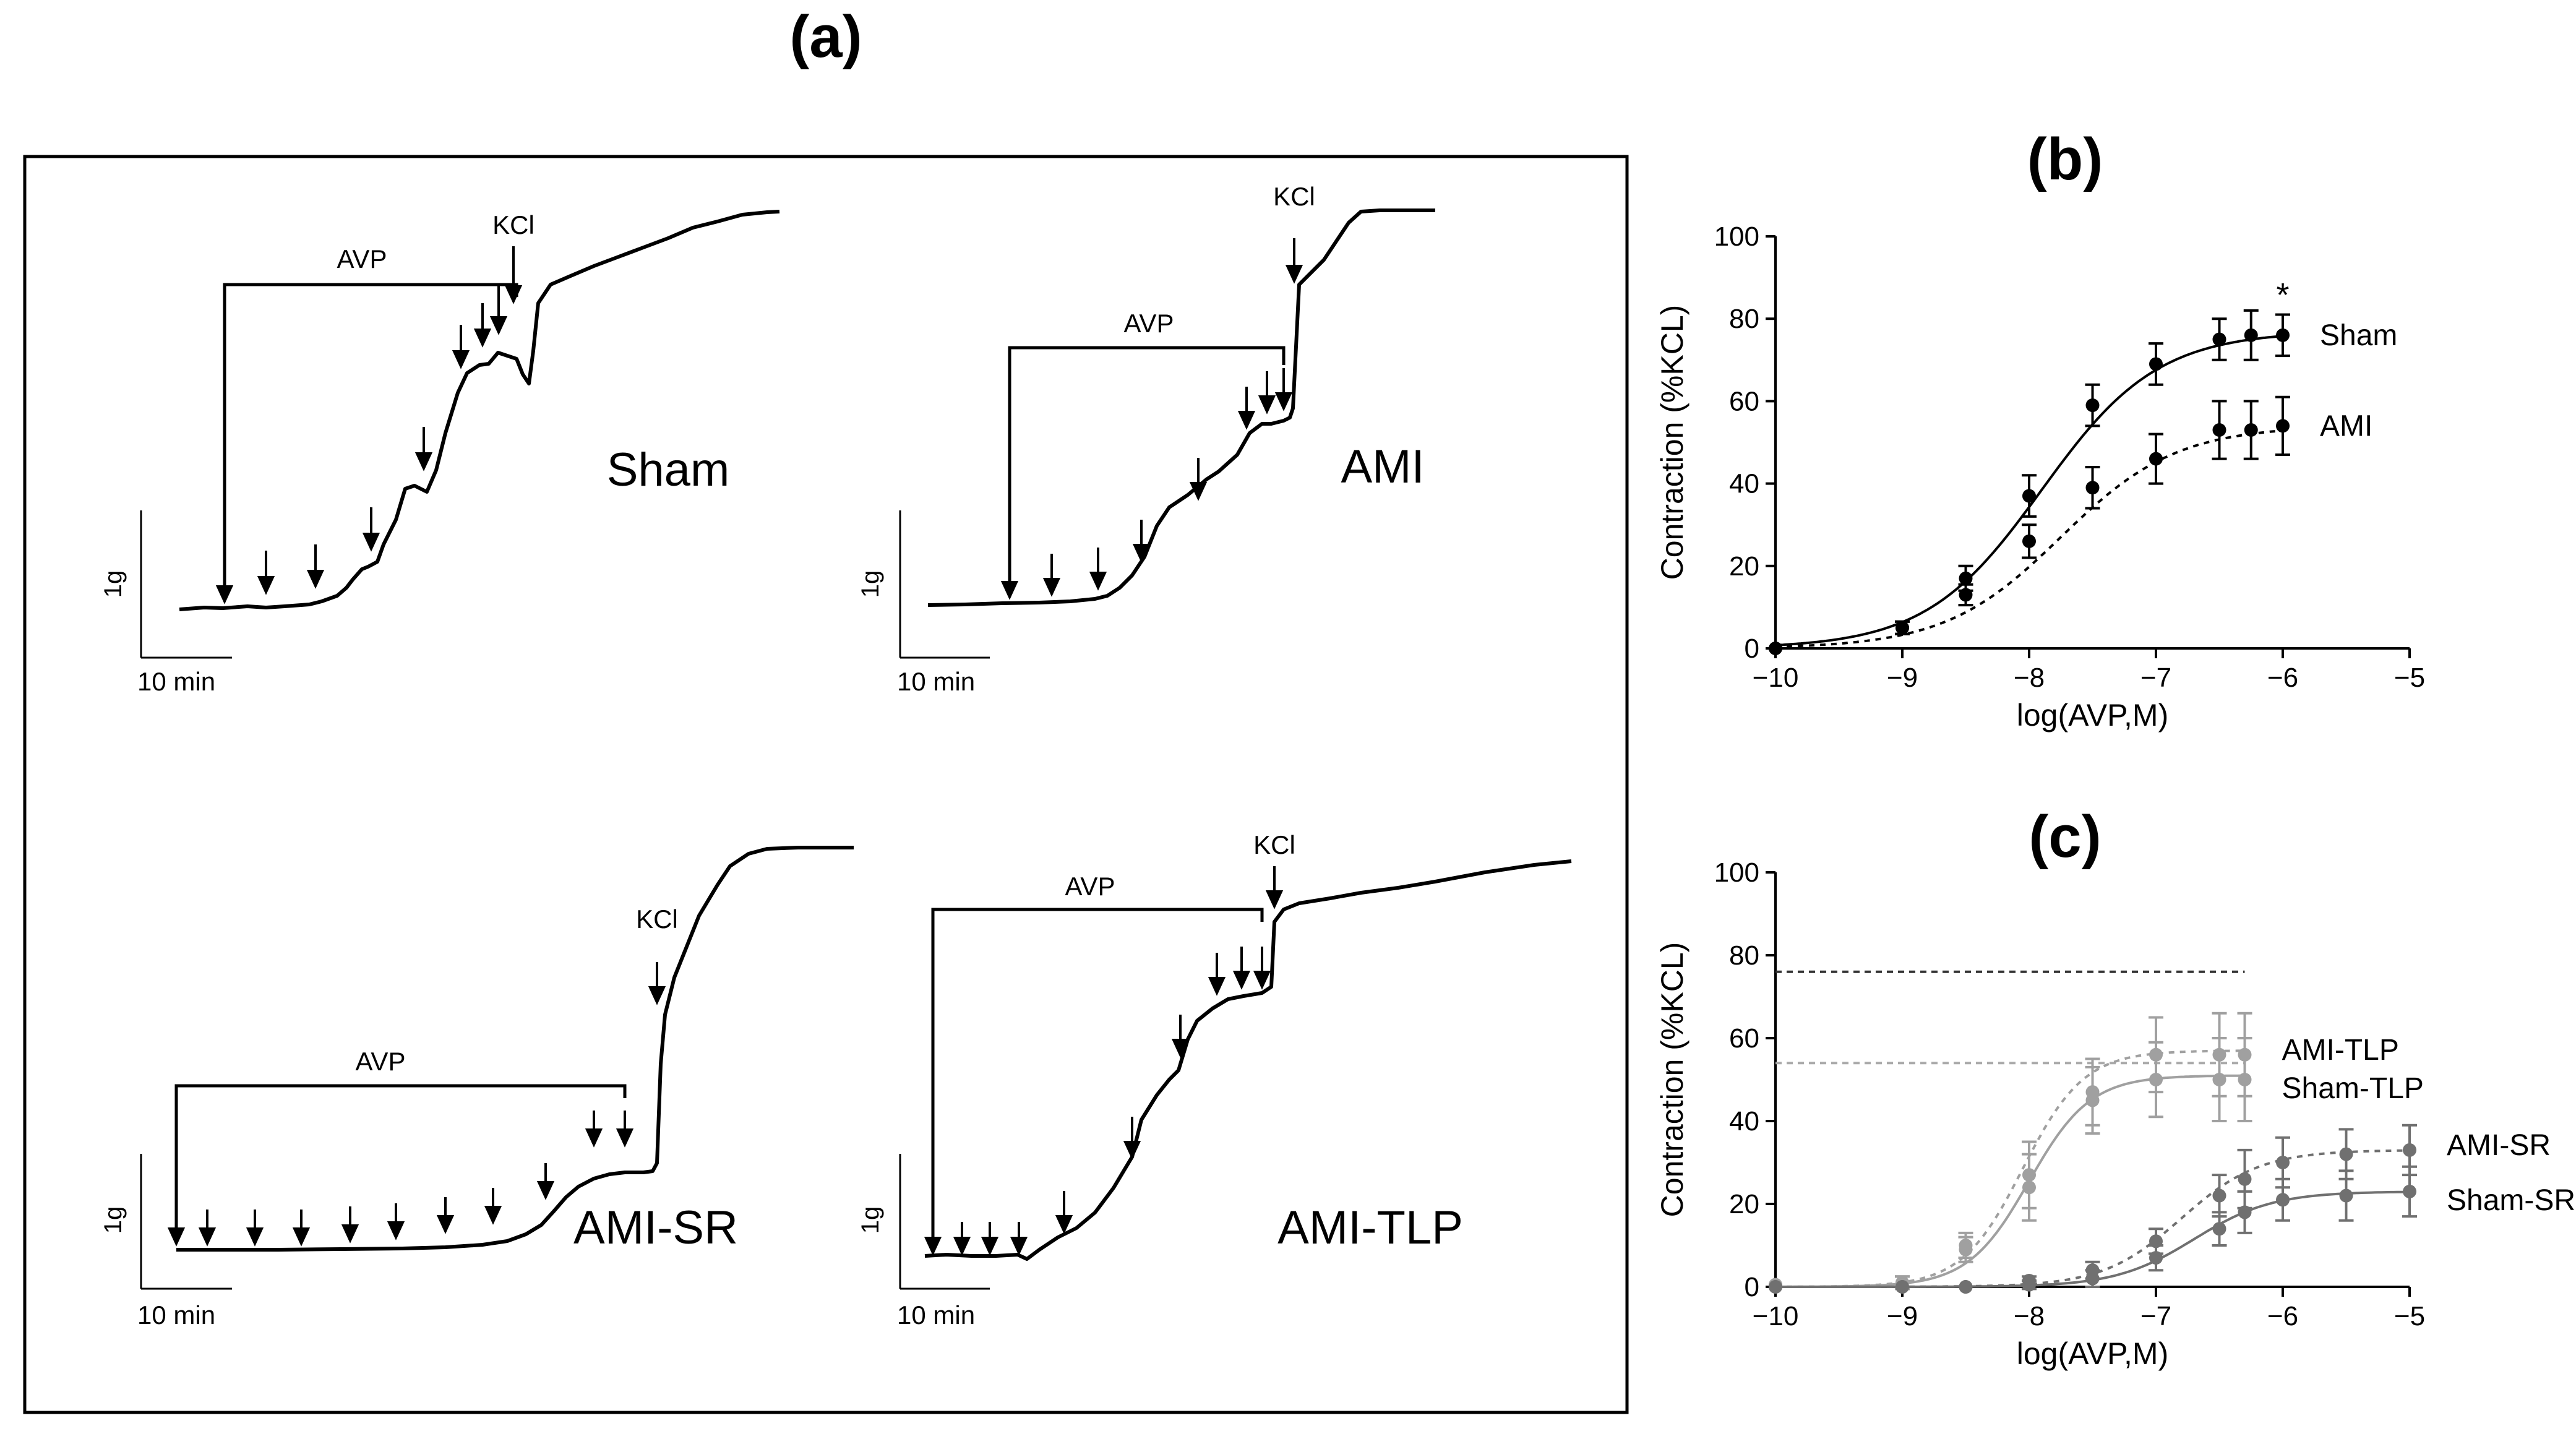 This screenshot has width=2576, height=1431. I want to click on series-sham-tlp: Sham-TLP, so click(2096, 1164).